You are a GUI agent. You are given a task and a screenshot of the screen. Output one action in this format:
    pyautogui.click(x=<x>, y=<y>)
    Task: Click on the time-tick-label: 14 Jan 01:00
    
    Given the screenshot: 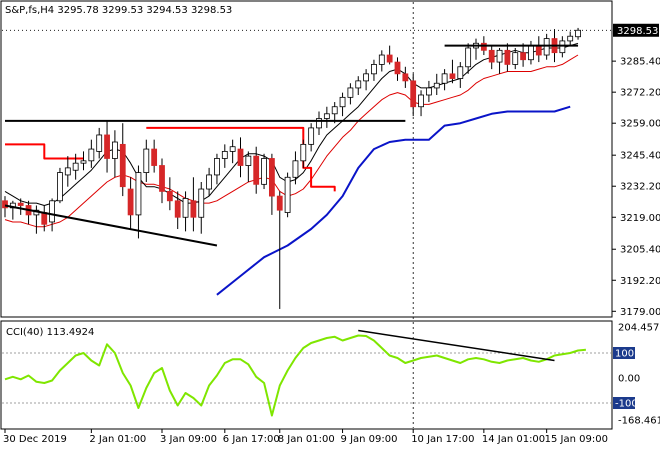 What is the action you would take?
    pyautogui.click(x=513, y=439)
    